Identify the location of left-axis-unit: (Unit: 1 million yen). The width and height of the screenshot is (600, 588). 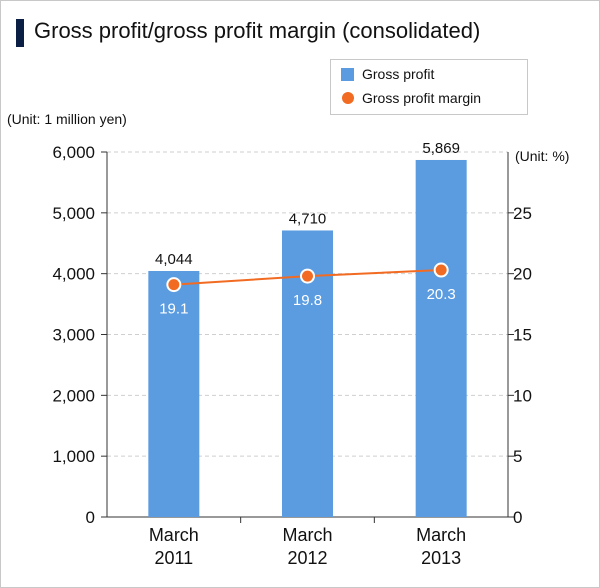
(67, 119).